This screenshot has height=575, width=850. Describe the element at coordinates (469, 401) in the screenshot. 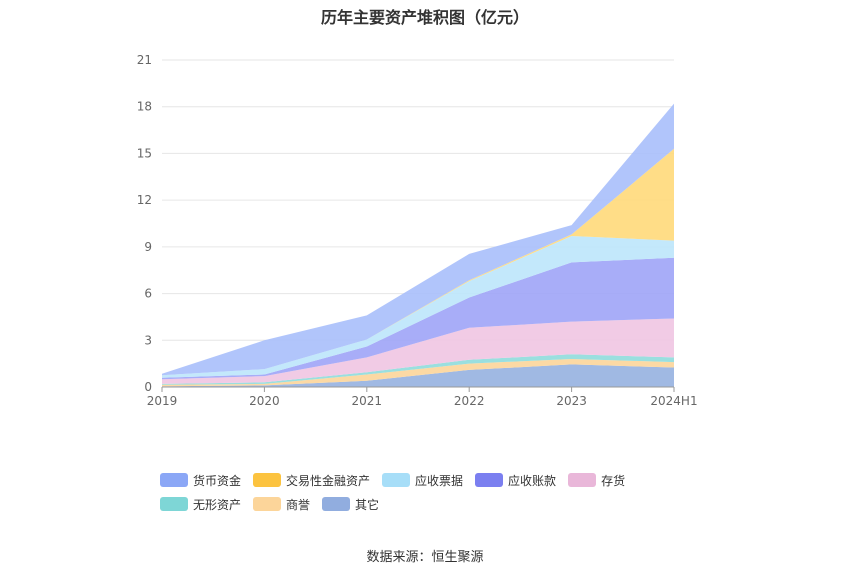

I see `x-tick-label: 2022` at that location.